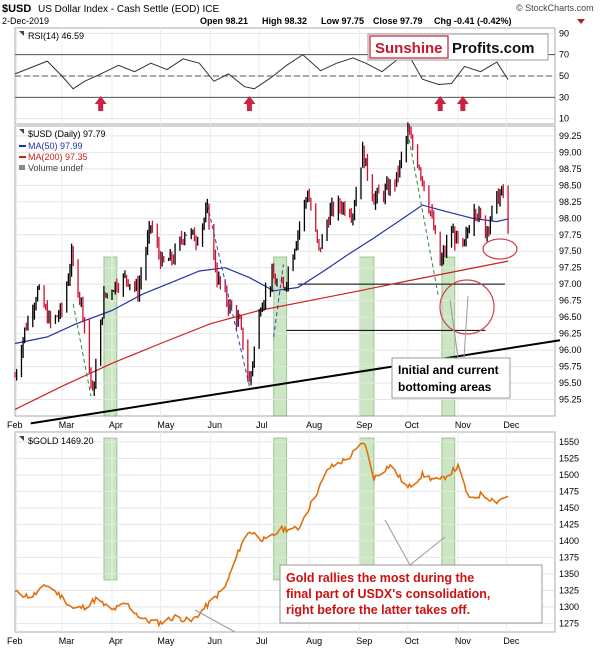  I want to click on usd-legend-ma50: MA(50) 97.99, so click(55, 146).